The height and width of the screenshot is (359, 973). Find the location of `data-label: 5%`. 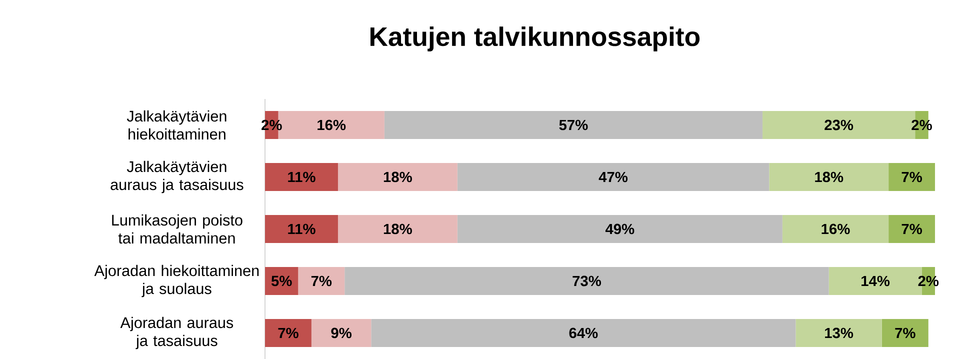

data-label: 5% is located at coordinates (281, 281).